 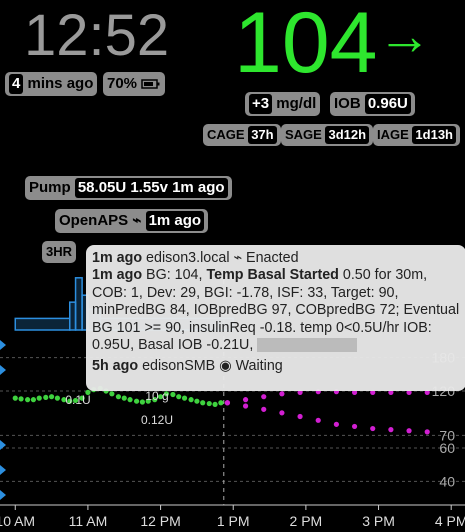 I want to click on y-tick-label: 40, so click(x=447, y=481).